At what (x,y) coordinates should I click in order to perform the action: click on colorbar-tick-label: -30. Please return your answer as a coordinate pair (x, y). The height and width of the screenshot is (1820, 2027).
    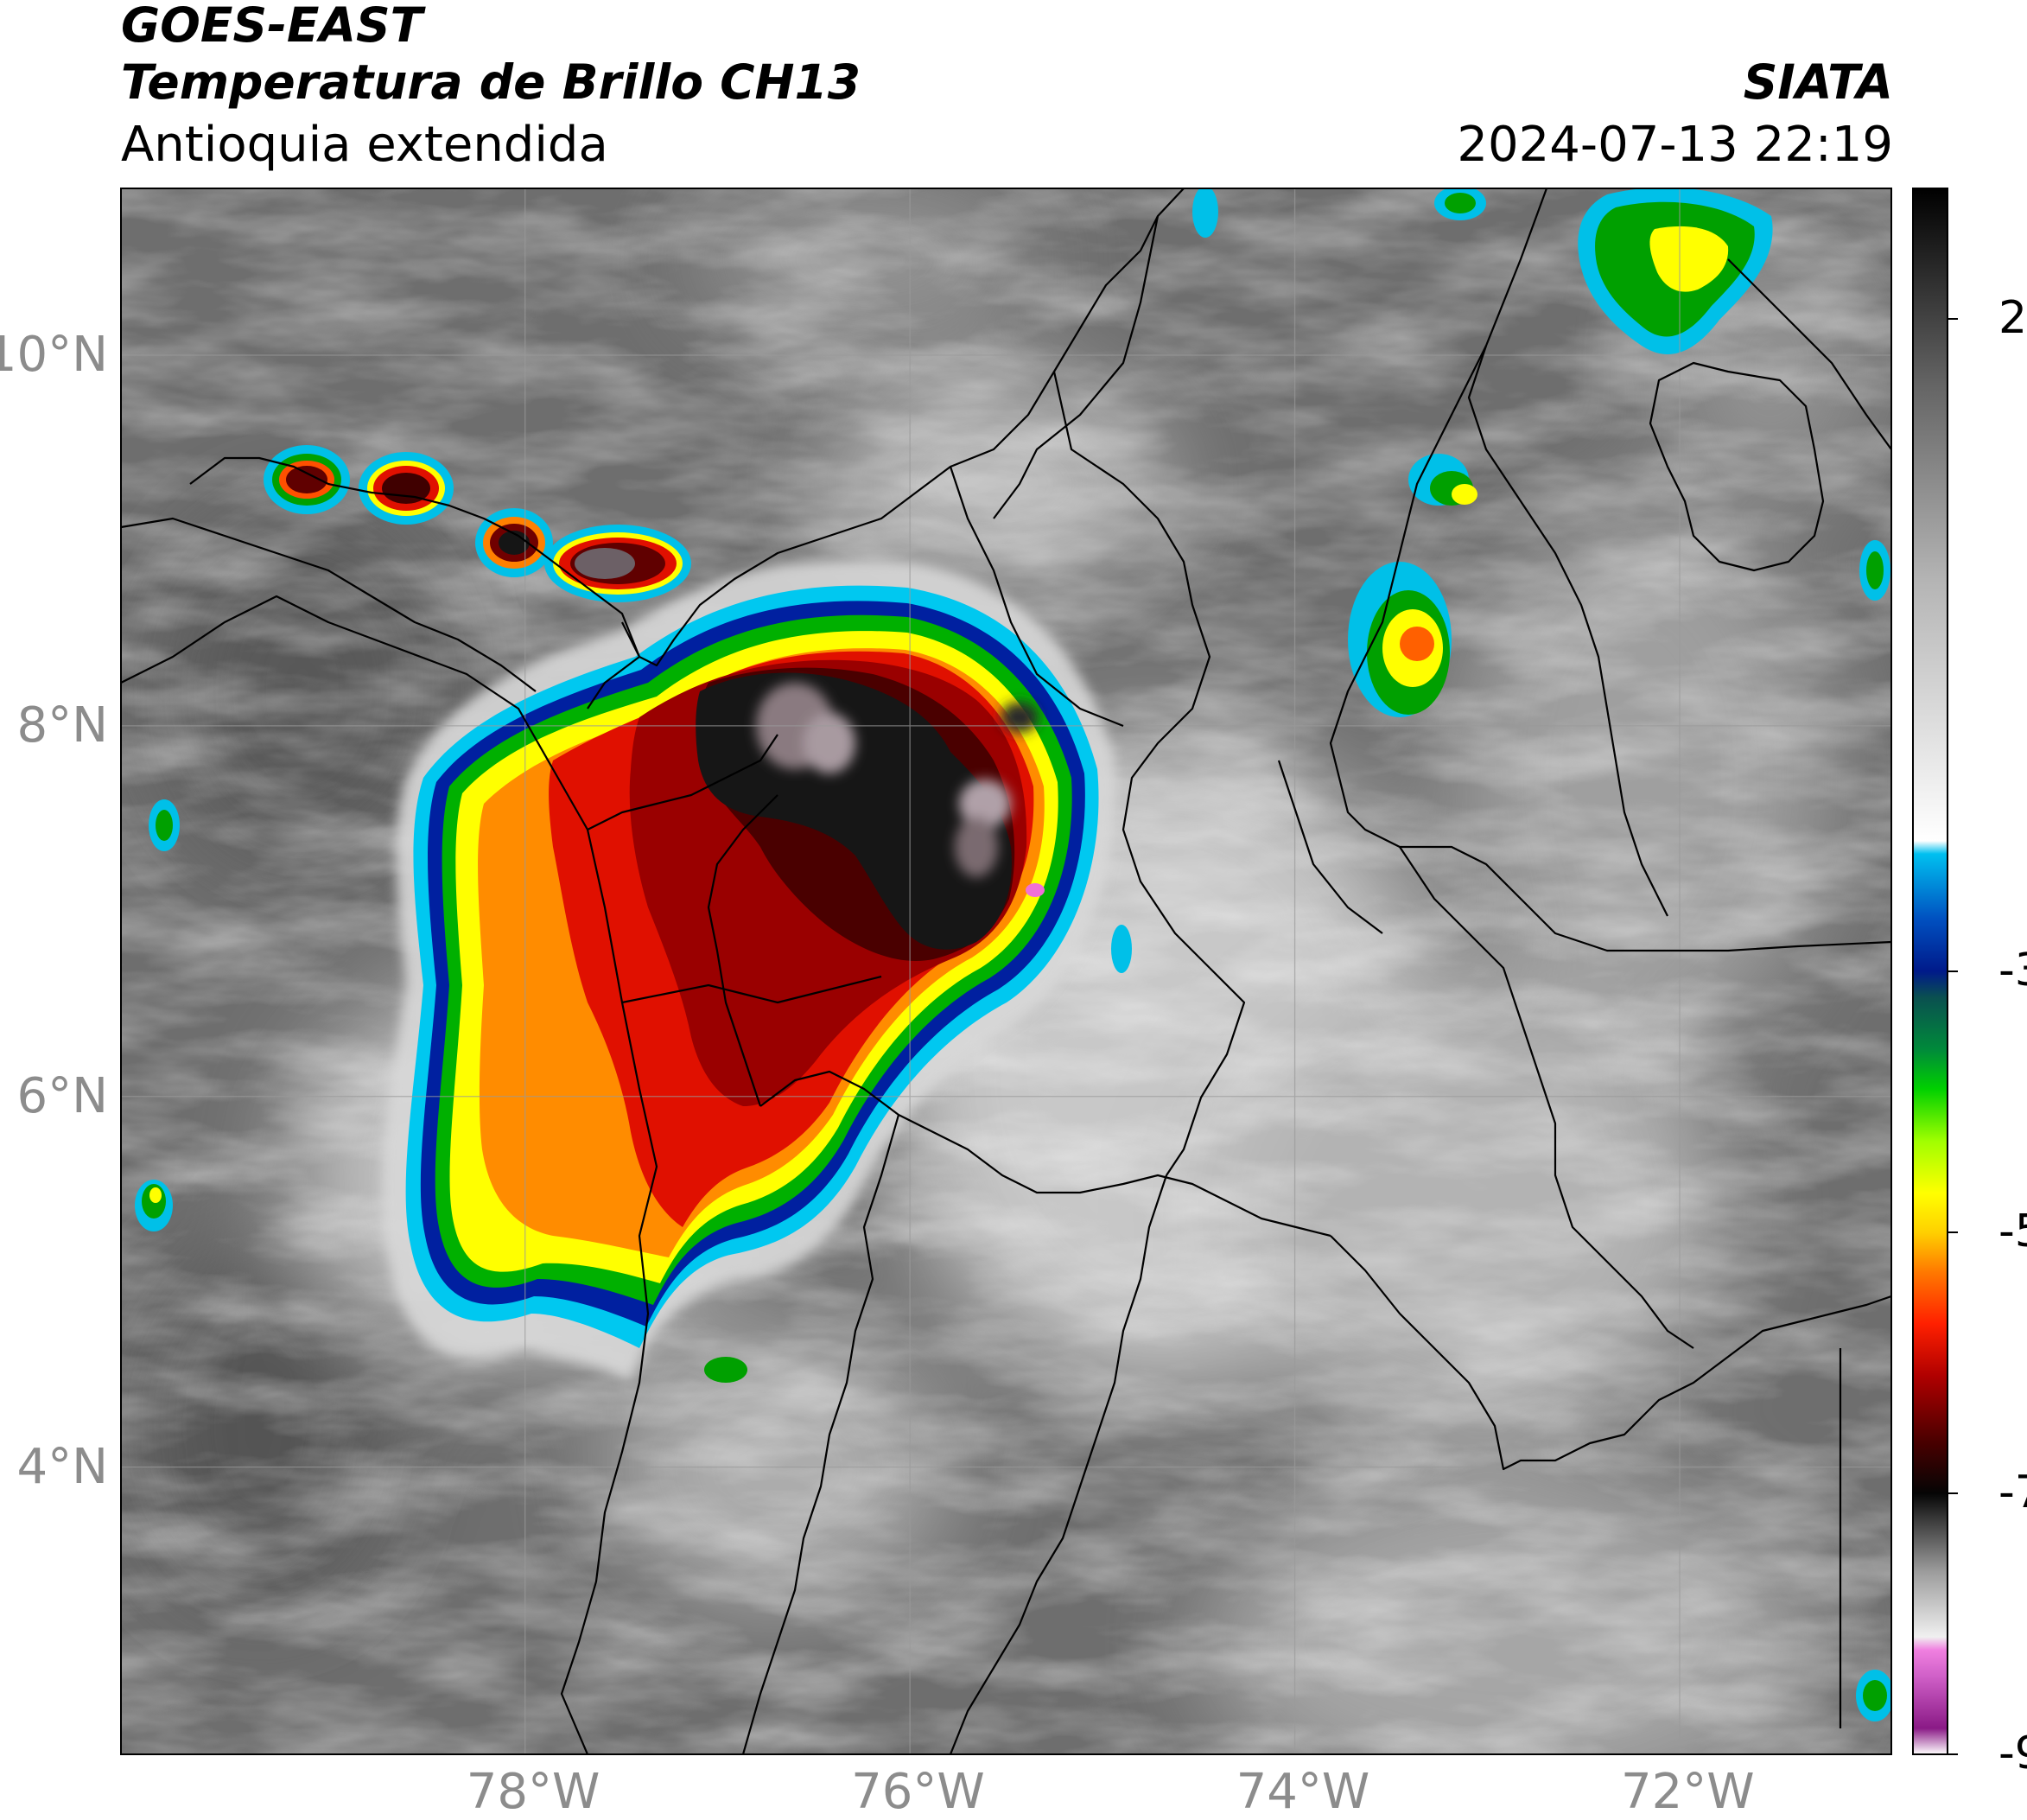
    Looking at the image, I should click on (2012, 970).